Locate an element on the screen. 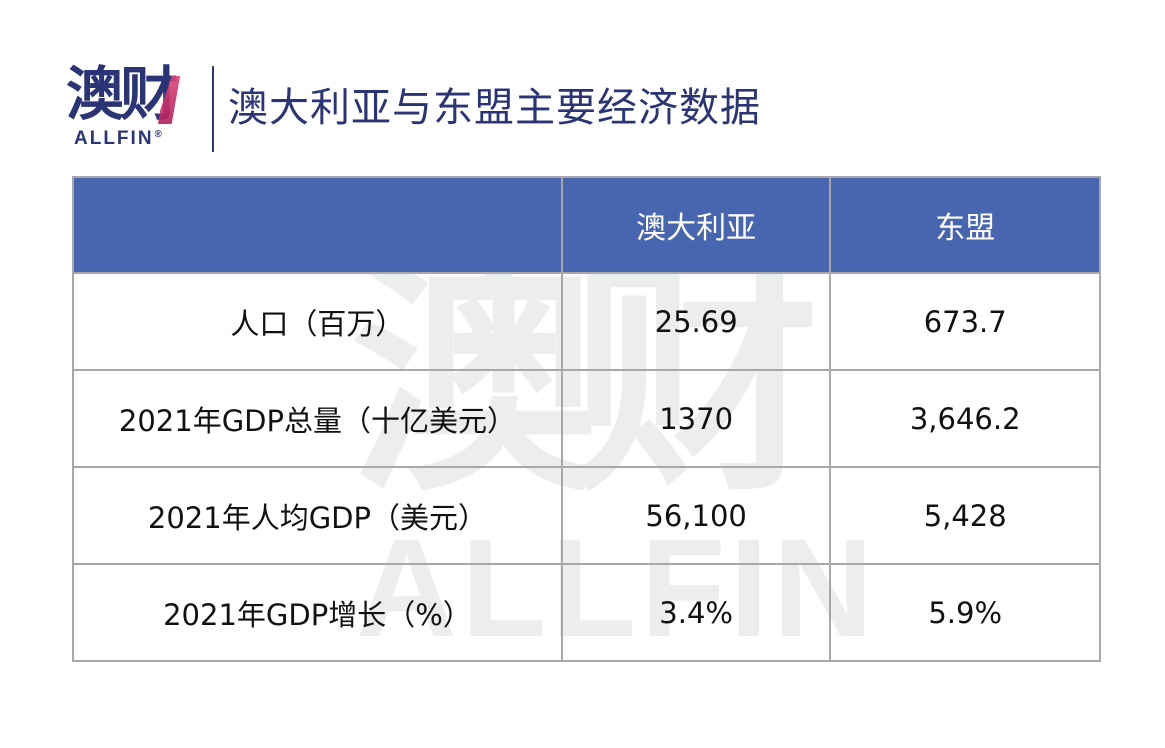 This screenshot has height=748, width=1165. logo-english-text: ALLFIN® is located at coordinates (118, 139).